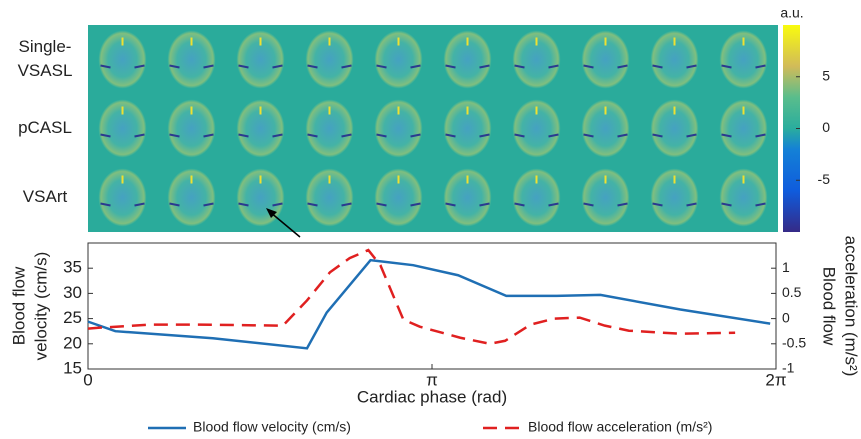 This screenshot has height=439, width=861. Describe the element at coordinates (791, 128) in the screenshot. I see `colorbar` at that location.